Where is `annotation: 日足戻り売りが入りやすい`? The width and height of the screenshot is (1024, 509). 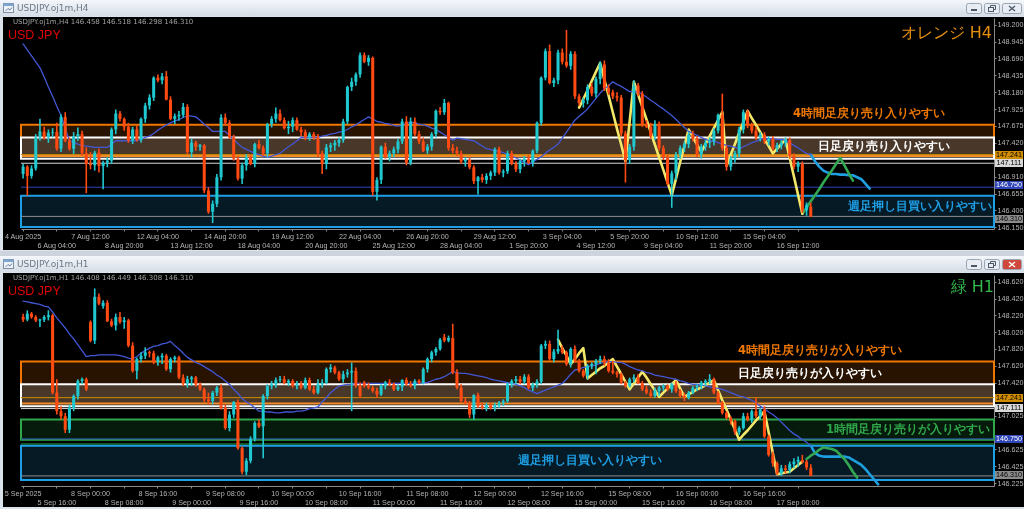
annotation: 日足戻り売りが入りやすい is located at coordinates (810, 373).